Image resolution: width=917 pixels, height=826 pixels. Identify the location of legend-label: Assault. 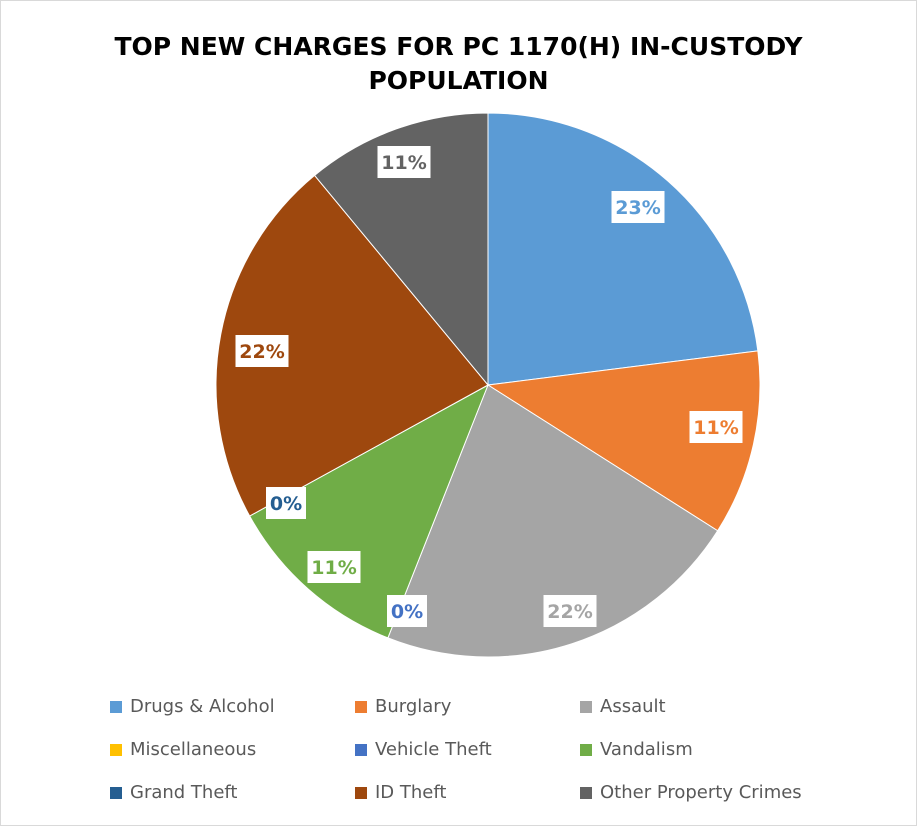
(633, 706).